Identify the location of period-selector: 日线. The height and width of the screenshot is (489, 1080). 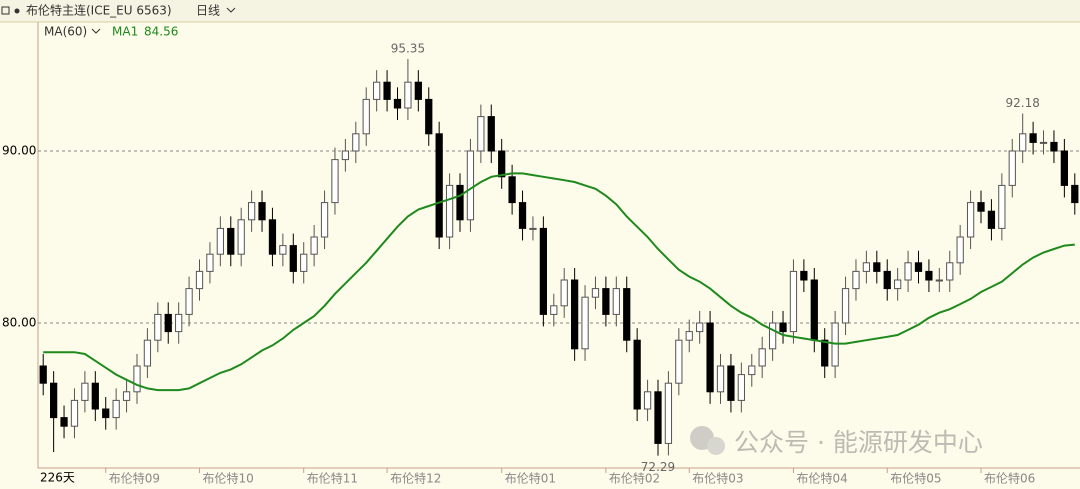
(208, 11).